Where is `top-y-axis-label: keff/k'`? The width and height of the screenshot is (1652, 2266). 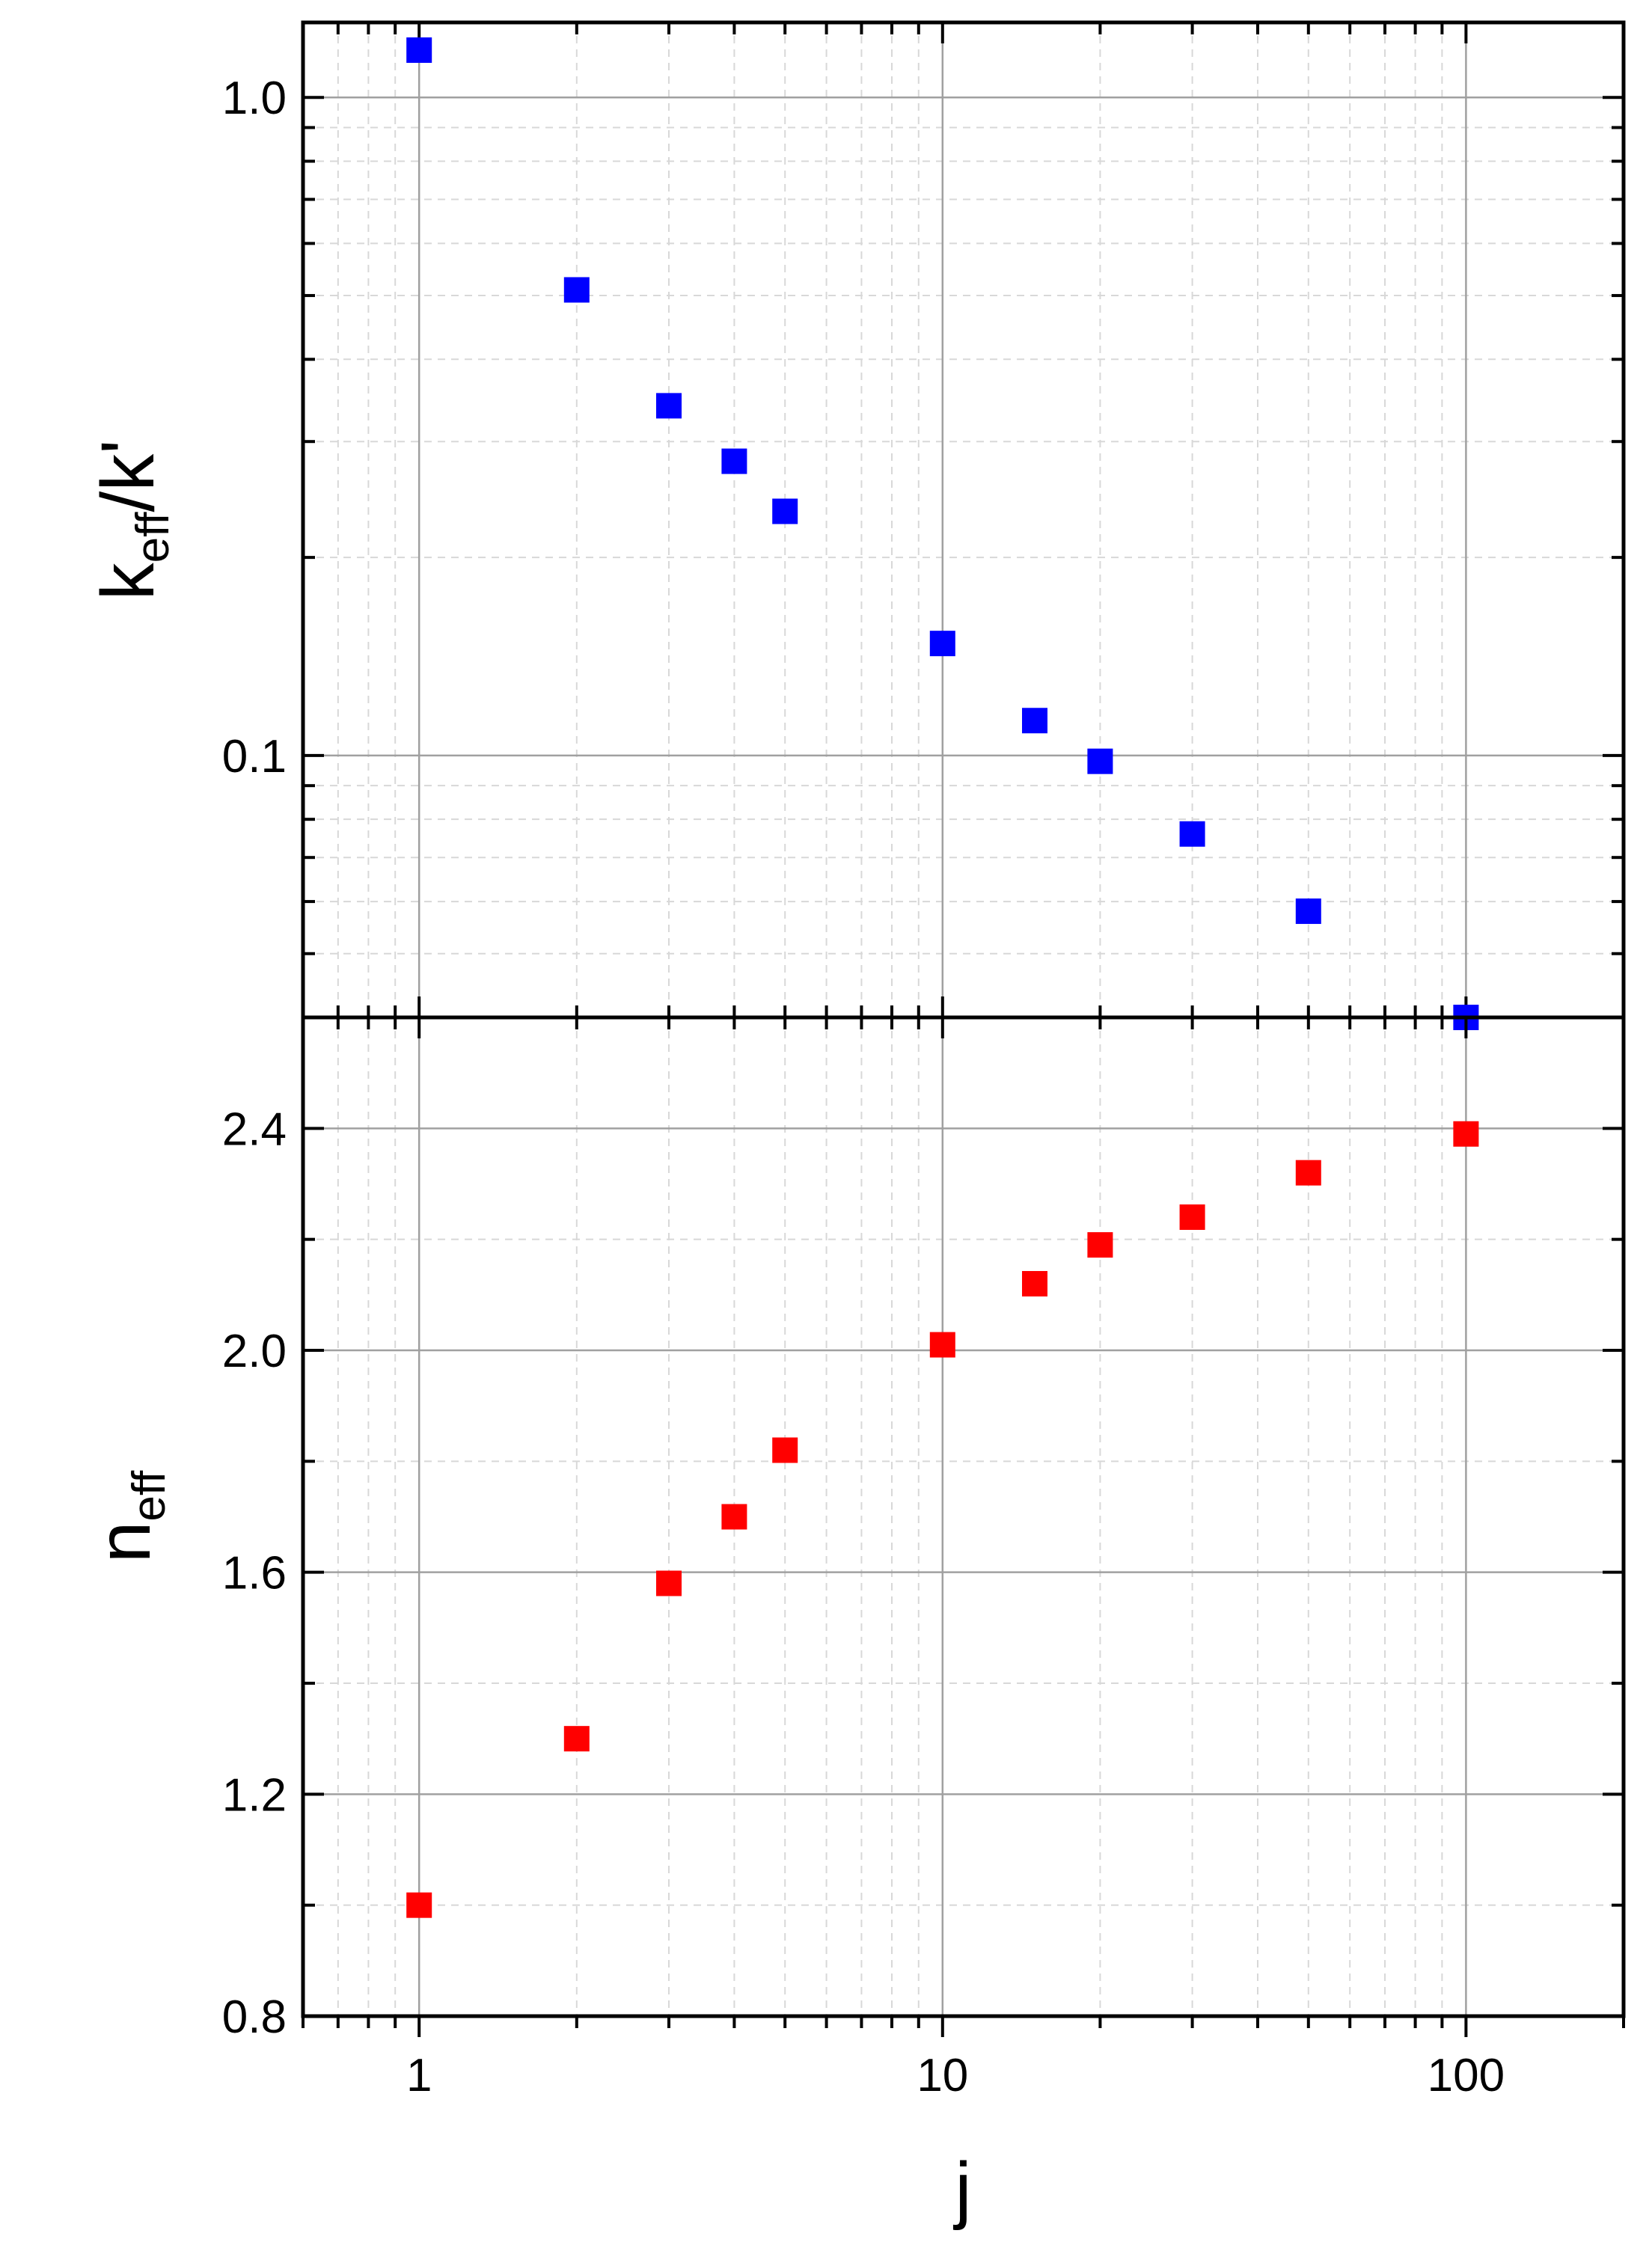
top-y-axis-label: keff/k' is located at coordinates (132, 520).